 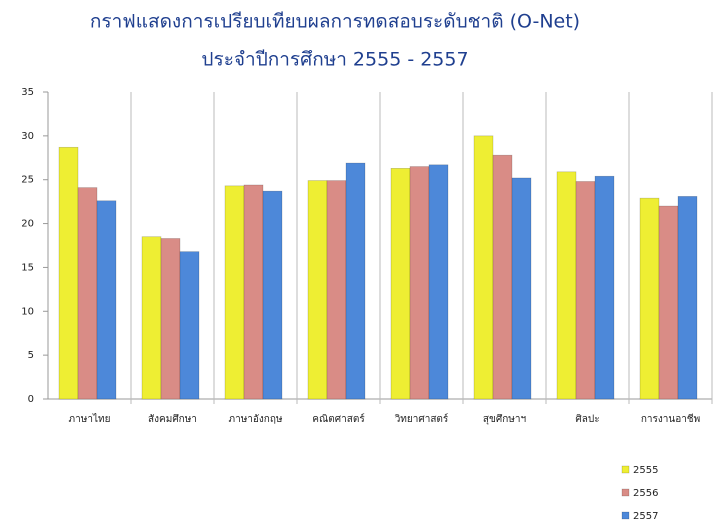 I want to click on x-tick-label: ภาษาไทย, so click(x=90, y=419).